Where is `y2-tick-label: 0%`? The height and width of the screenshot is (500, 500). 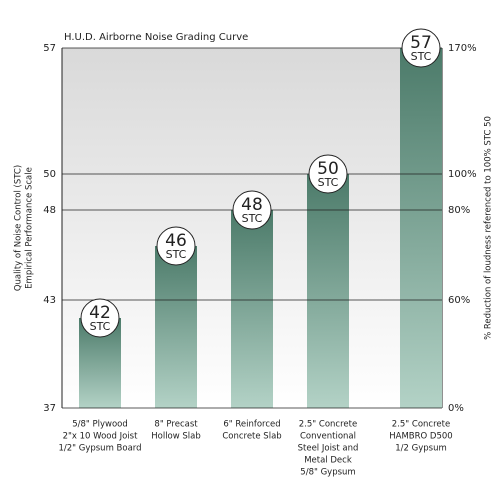 y2-tick-label: 0% is located at coordinates (456, 408).